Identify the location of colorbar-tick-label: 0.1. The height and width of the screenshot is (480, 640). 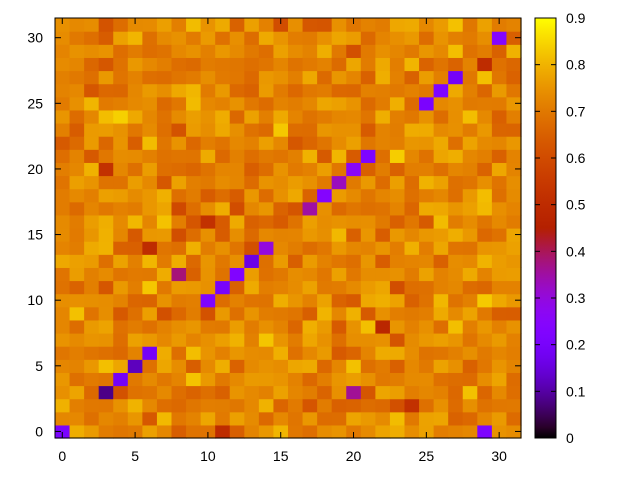
(576, 391).